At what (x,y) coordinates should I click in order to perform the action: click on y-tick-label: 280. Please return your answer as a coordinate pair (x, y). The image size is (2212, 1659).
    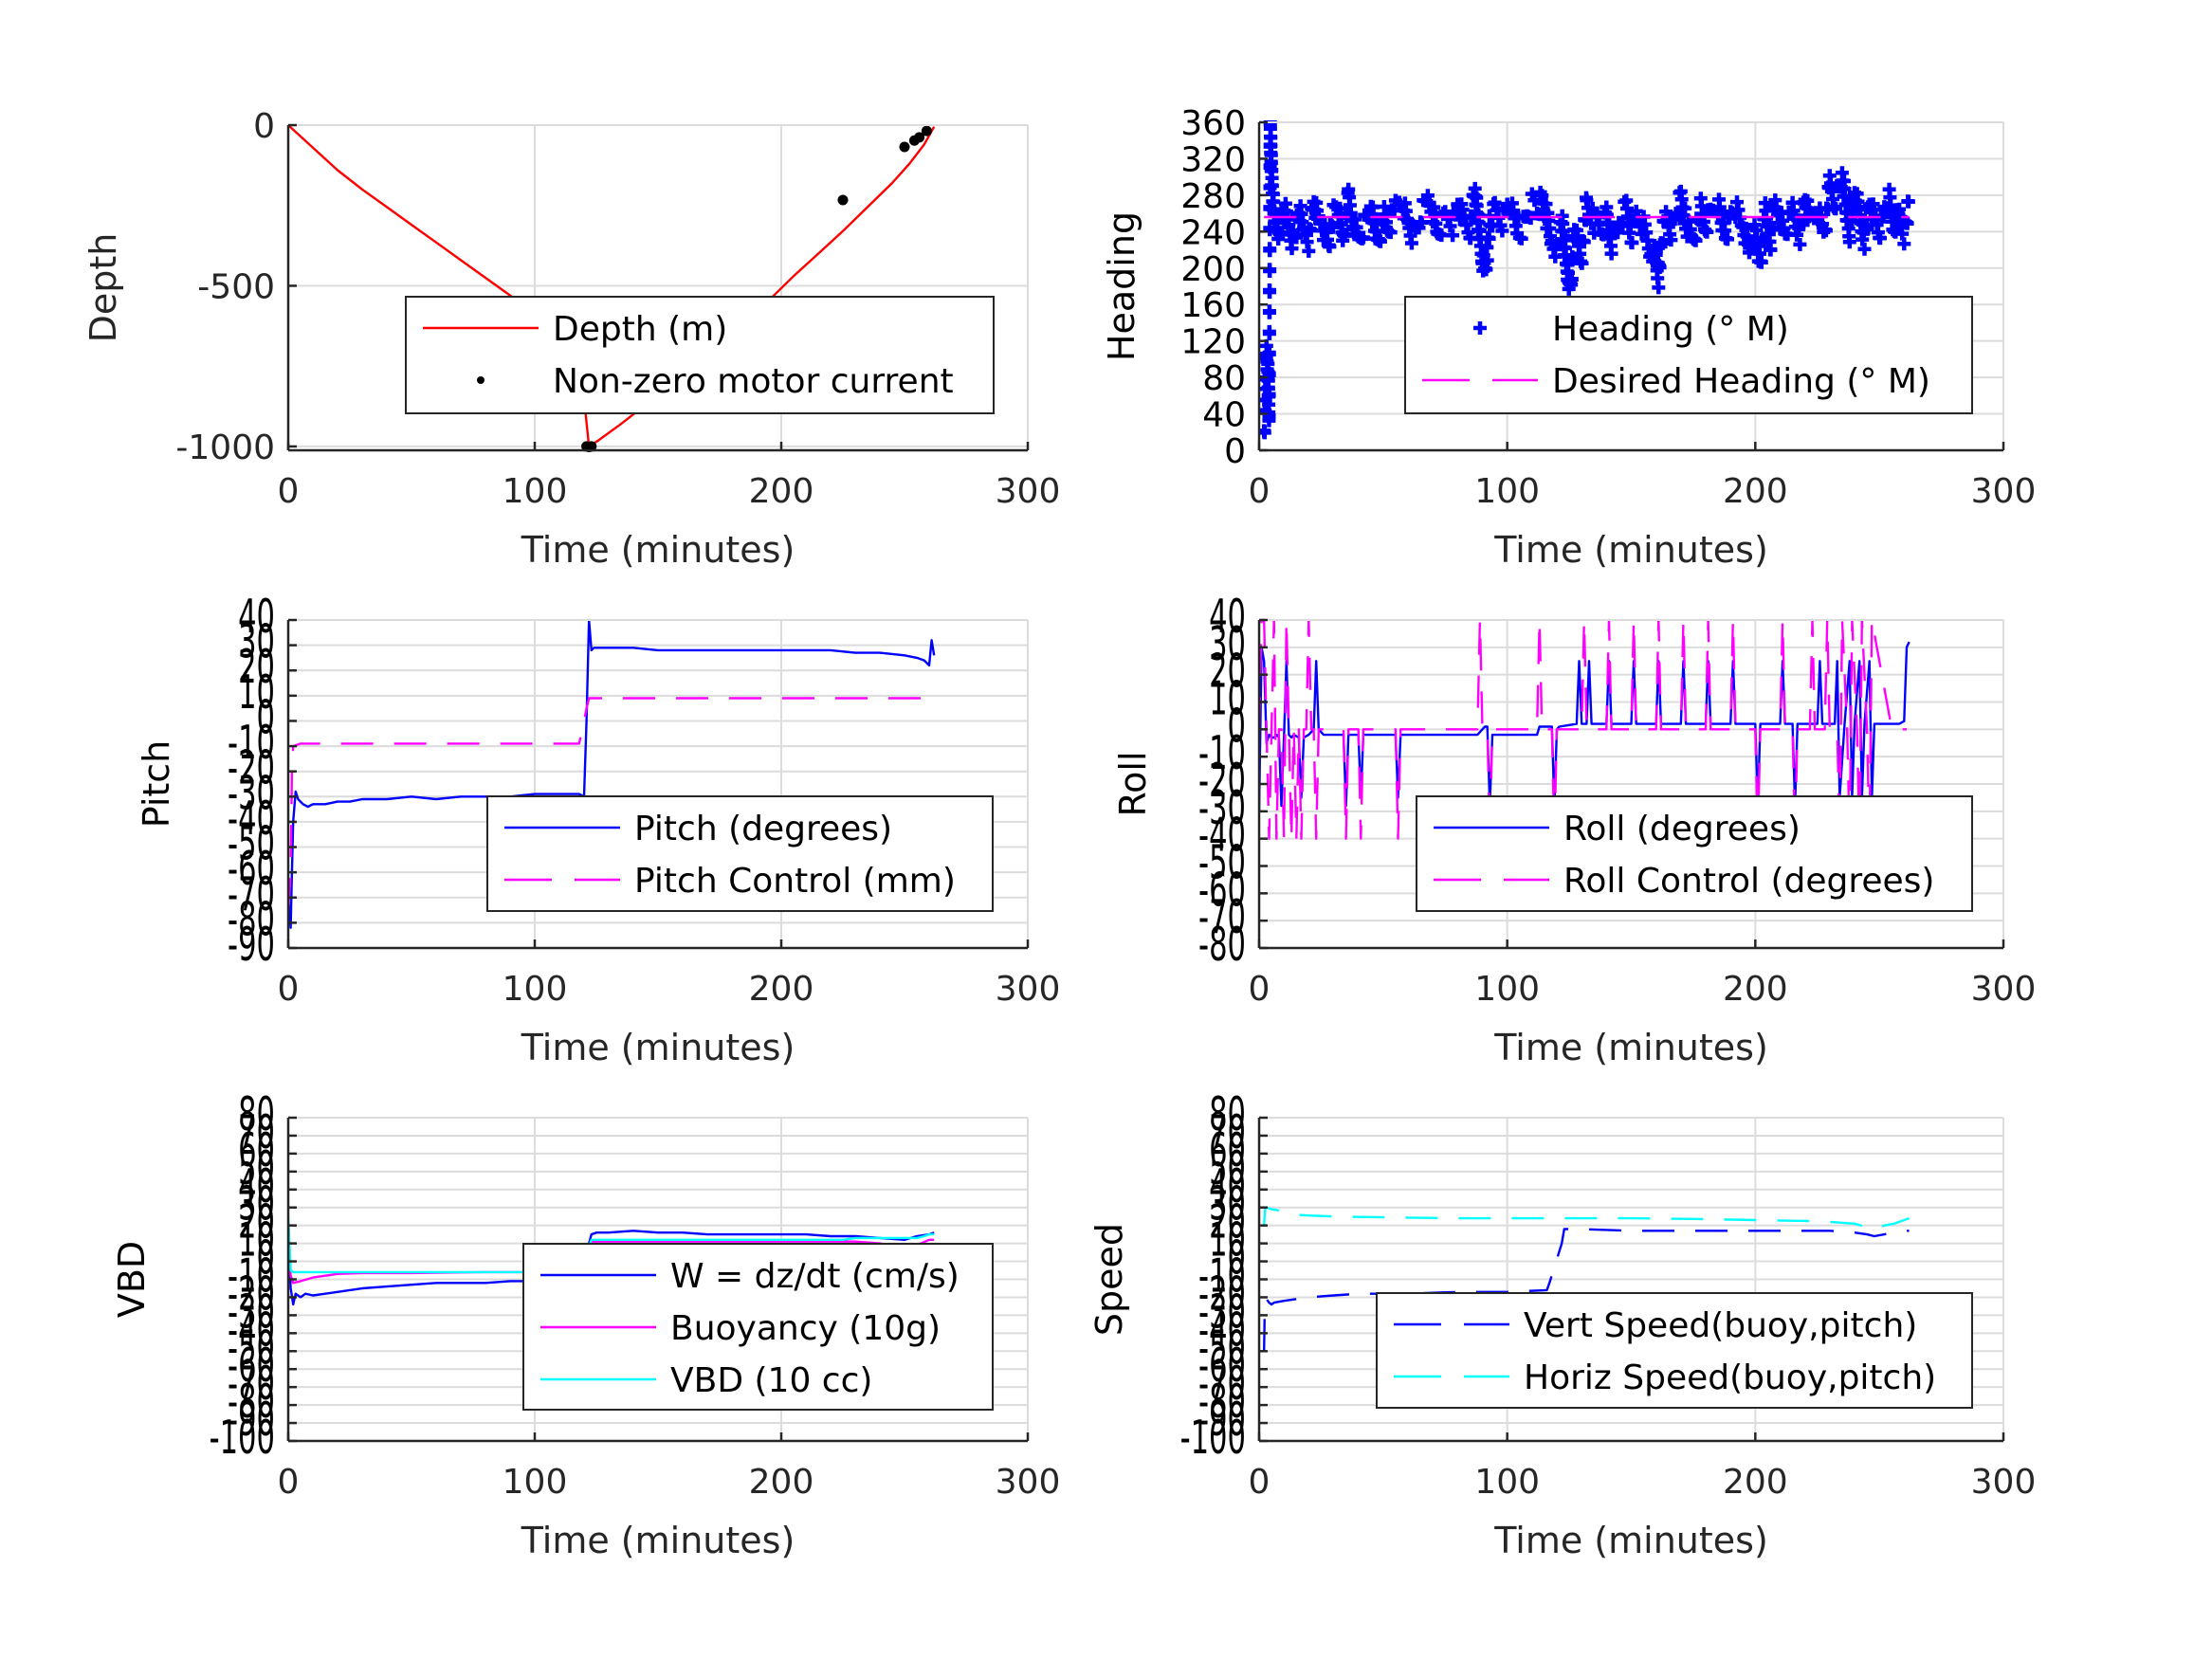
    Looking at the image, I should click on (1213, 196).